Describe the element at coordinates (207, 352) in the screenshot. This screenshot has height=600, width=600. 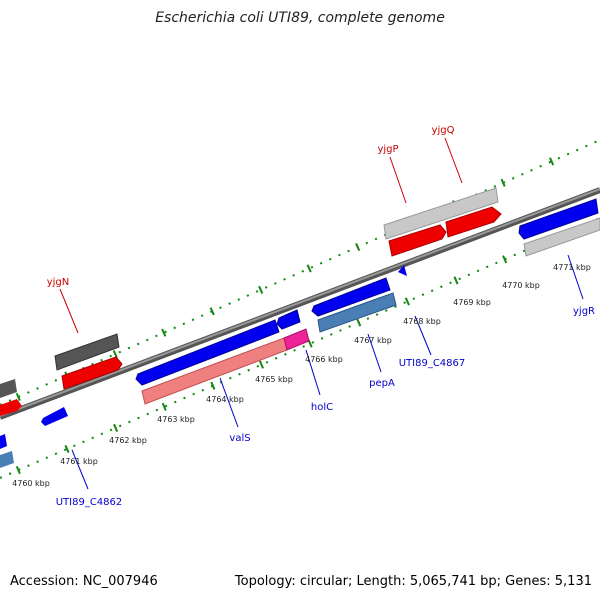
I see `gene-valS-upper` at that location.